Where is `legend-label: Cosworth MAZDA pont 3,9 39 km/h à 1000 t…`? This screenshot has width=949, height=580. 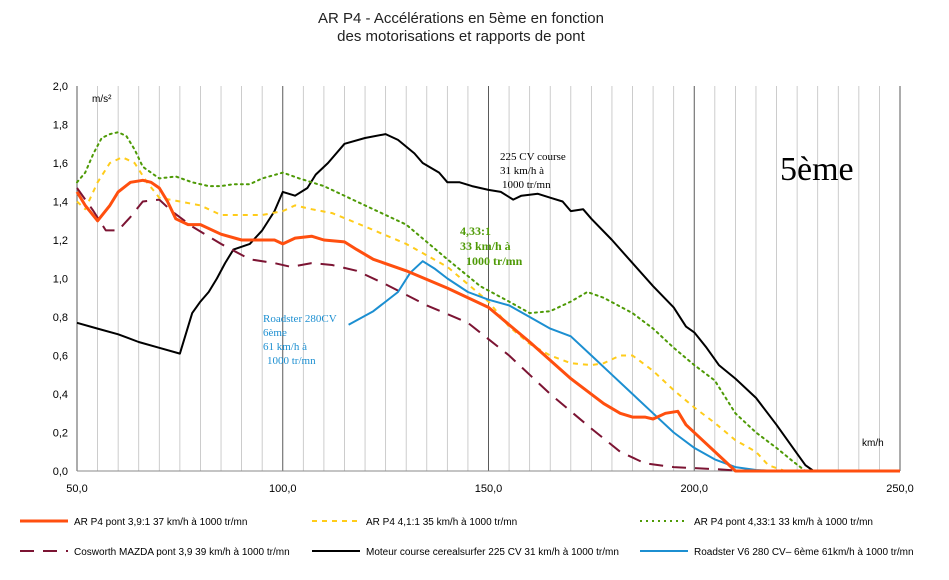
legend-label: Cosworth MAZDA pont 3,9 39 km/h à 1000 t… is located at coordinates (182, 552).